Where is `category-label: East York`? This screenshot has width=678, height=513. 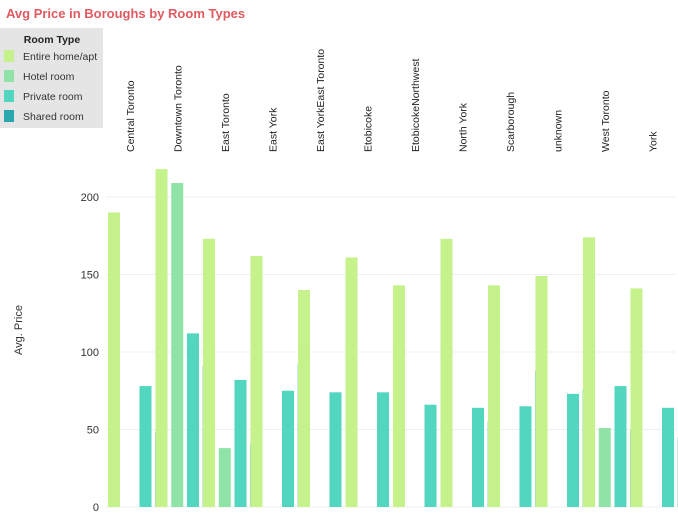 category-label: East York is located at coordinates (274, 129).